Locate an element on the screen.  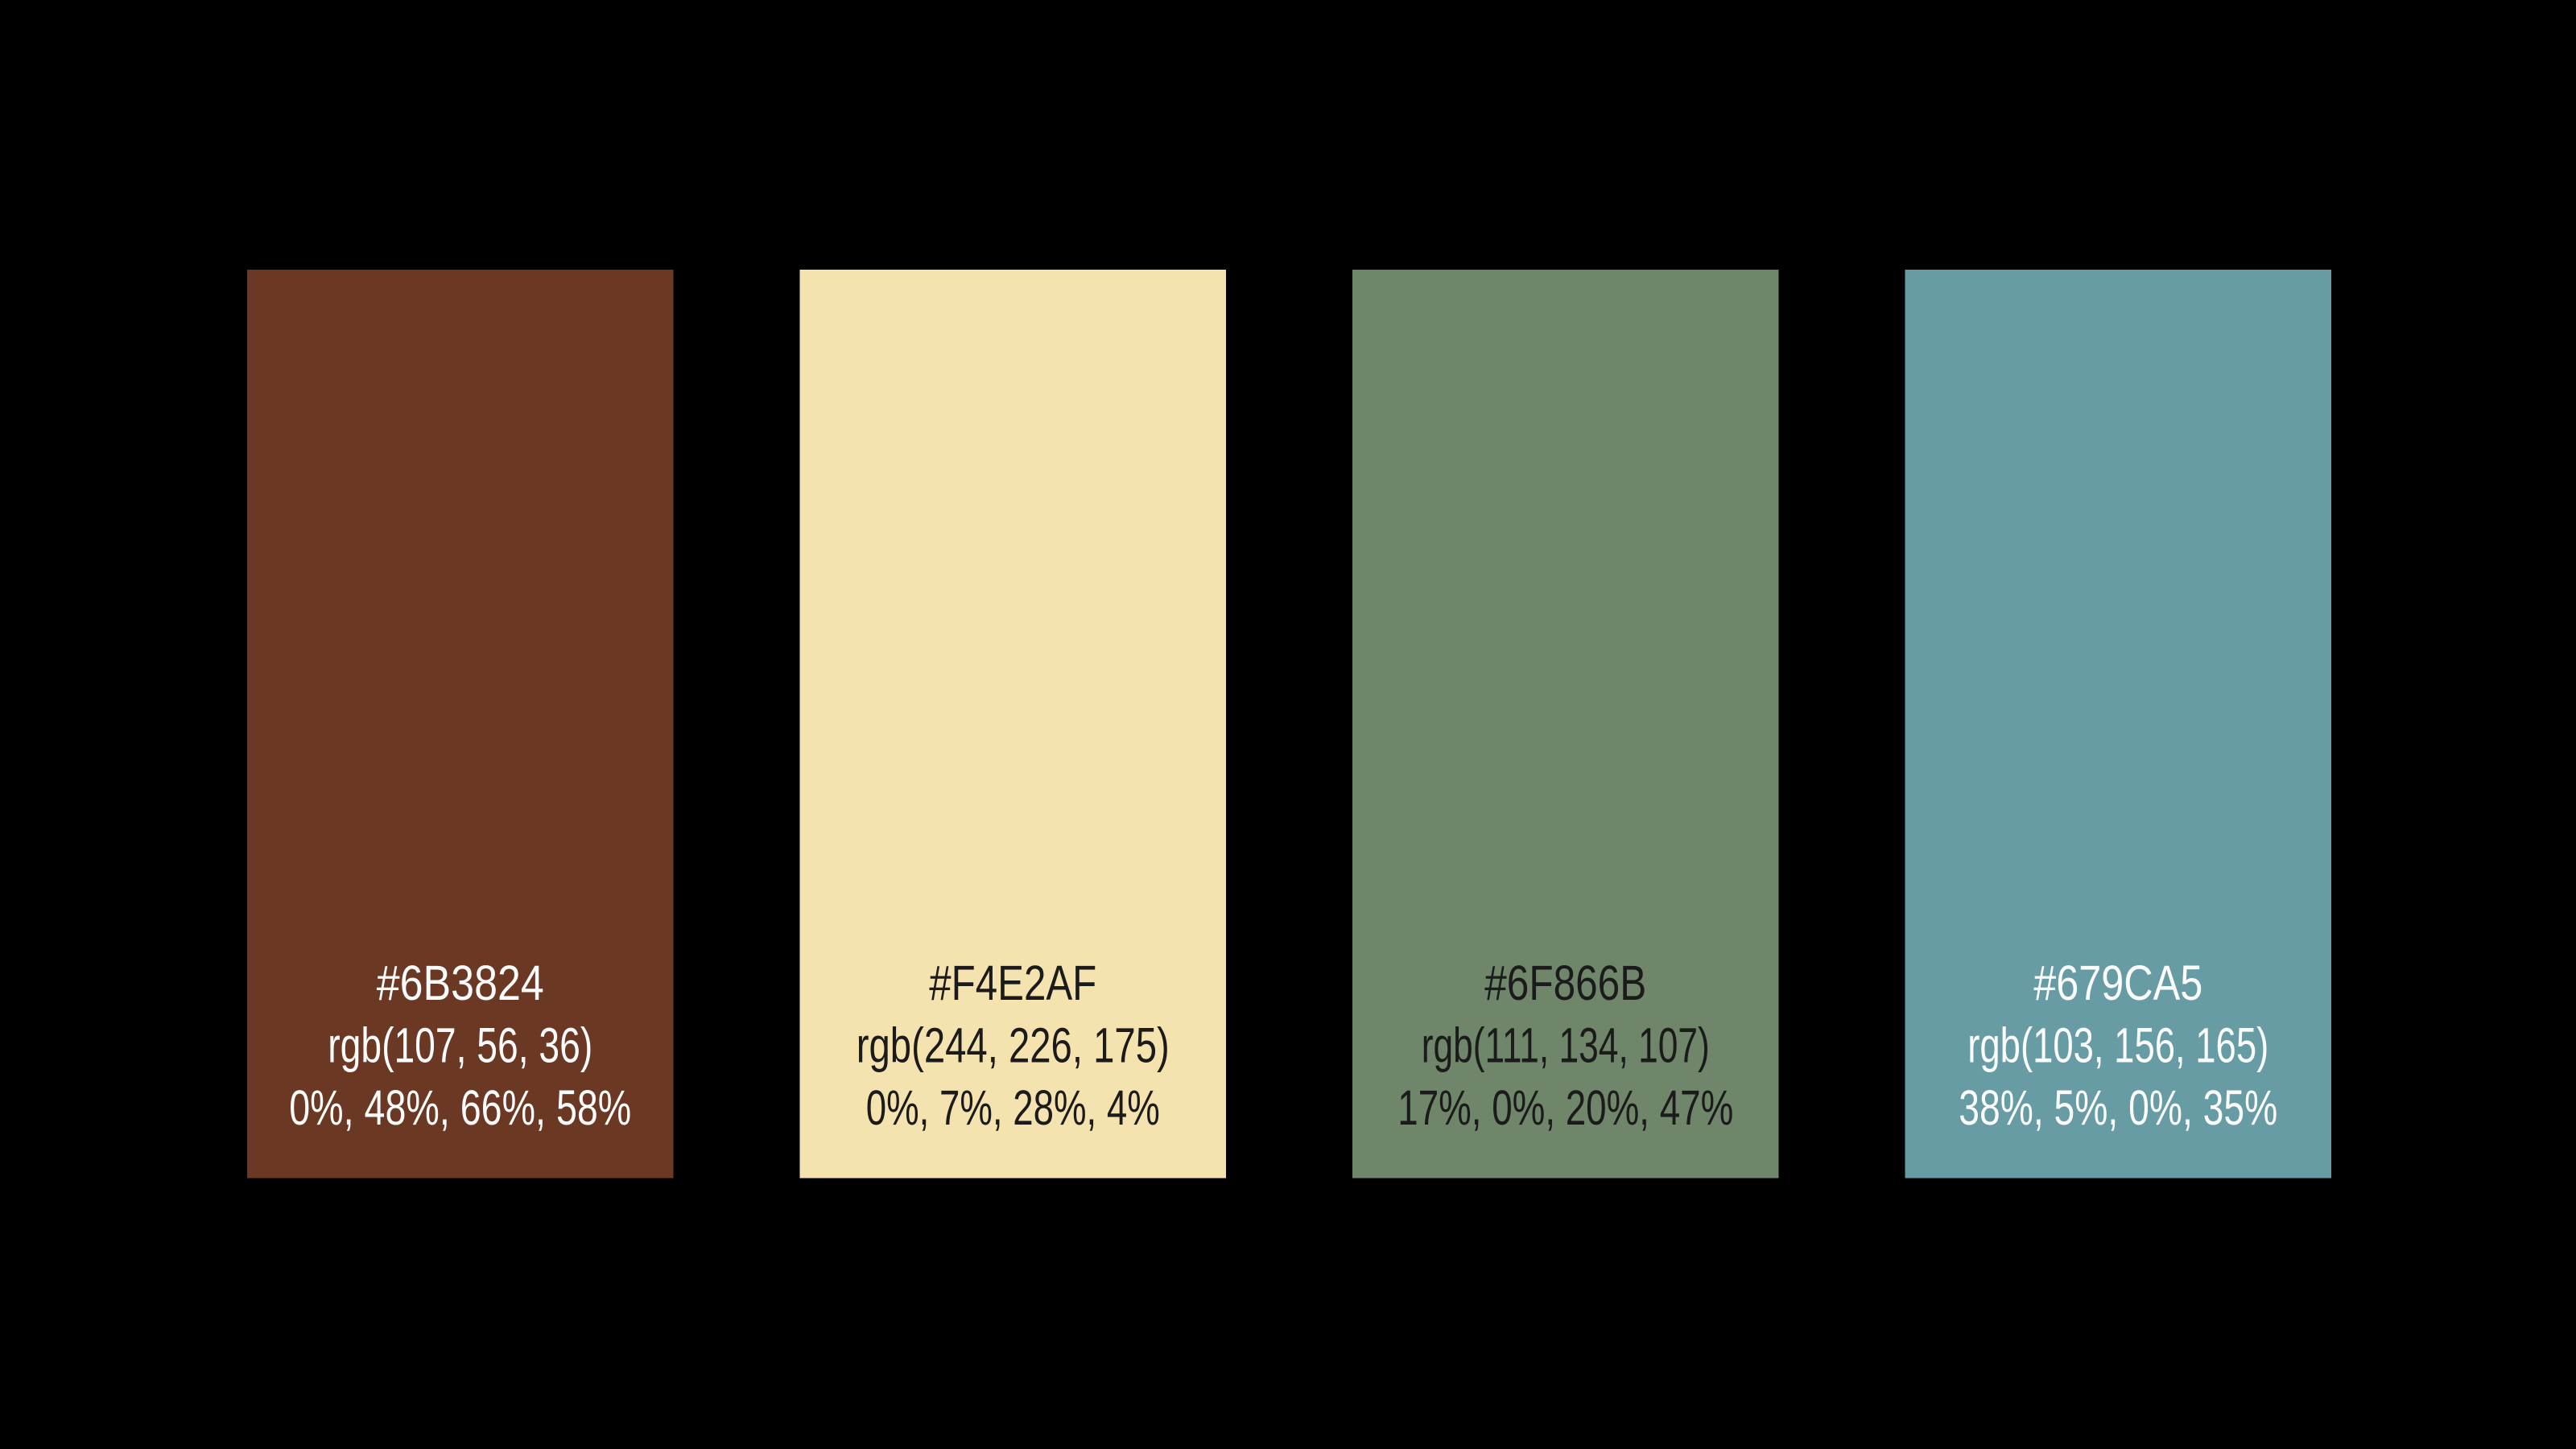
svg-text: 38%, 5%, 0%, 35% is located at coordinates (2118, 1107).